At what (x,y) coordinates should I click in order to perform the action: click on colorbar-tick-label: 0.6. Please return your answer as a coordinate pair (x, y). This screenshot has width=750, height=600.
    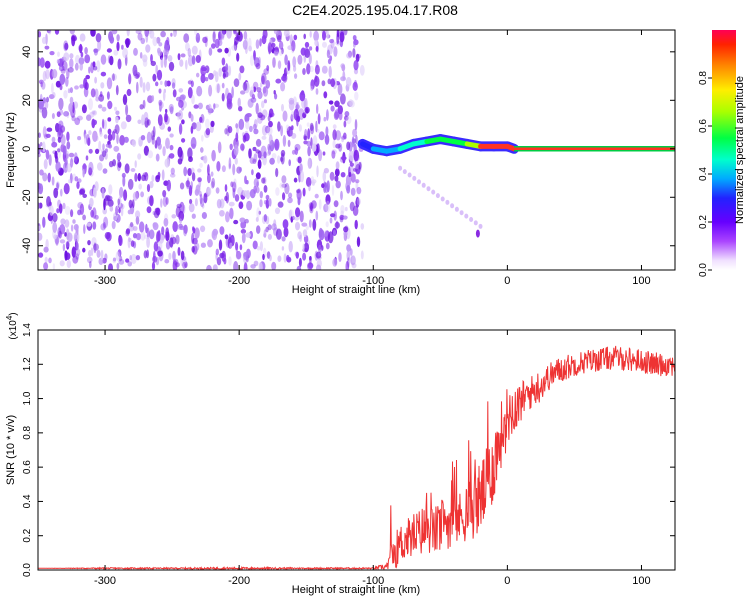
    Looking at the image, I should click on (703, 126).